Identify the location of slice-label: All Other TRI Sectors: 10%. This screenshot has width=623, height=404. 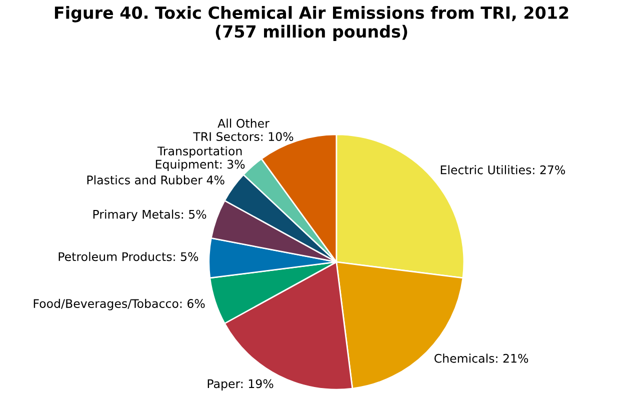
(243, 130).